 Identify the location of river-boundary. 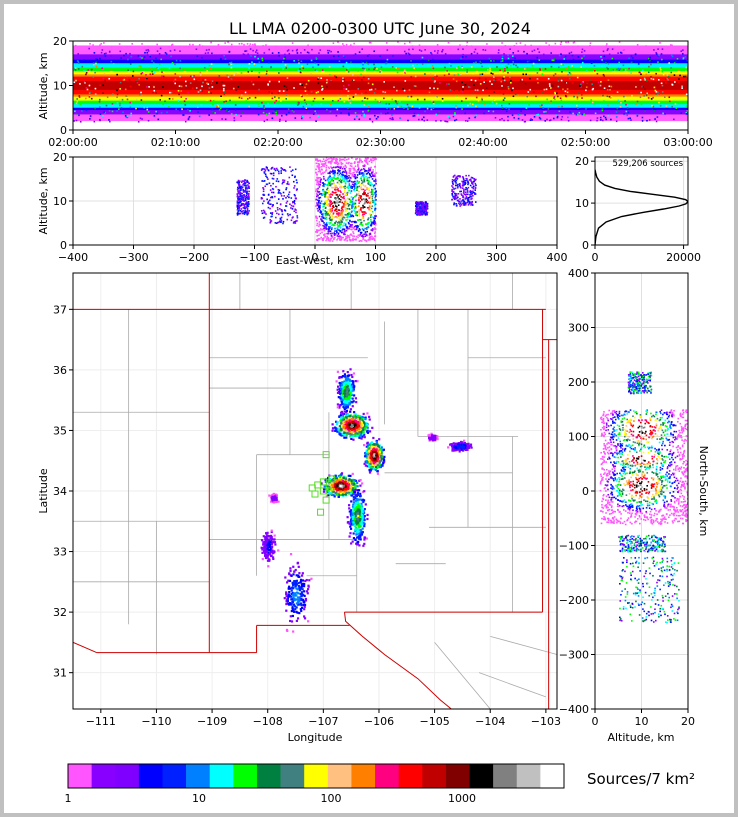
(398, 660).